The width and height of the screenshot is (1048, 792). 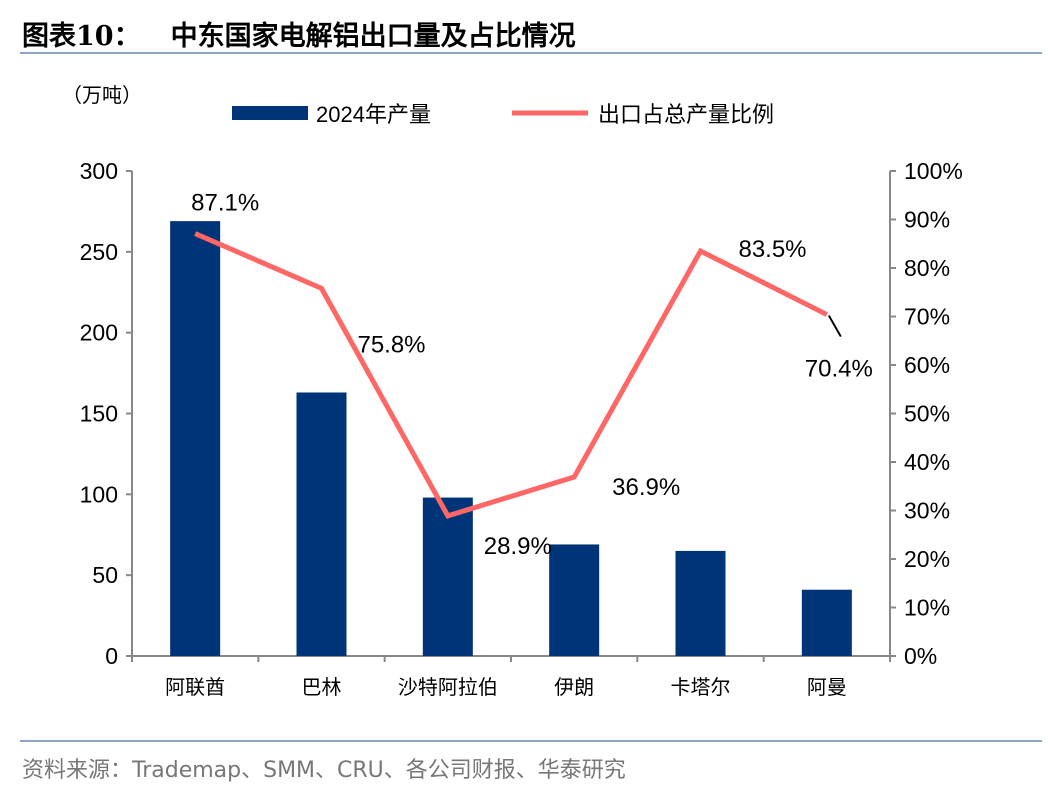 What do you see at coordinates (102, 95) in the screenshot?
I see `left-axis-unit: （万吨）` at bounding box center [102, 95].